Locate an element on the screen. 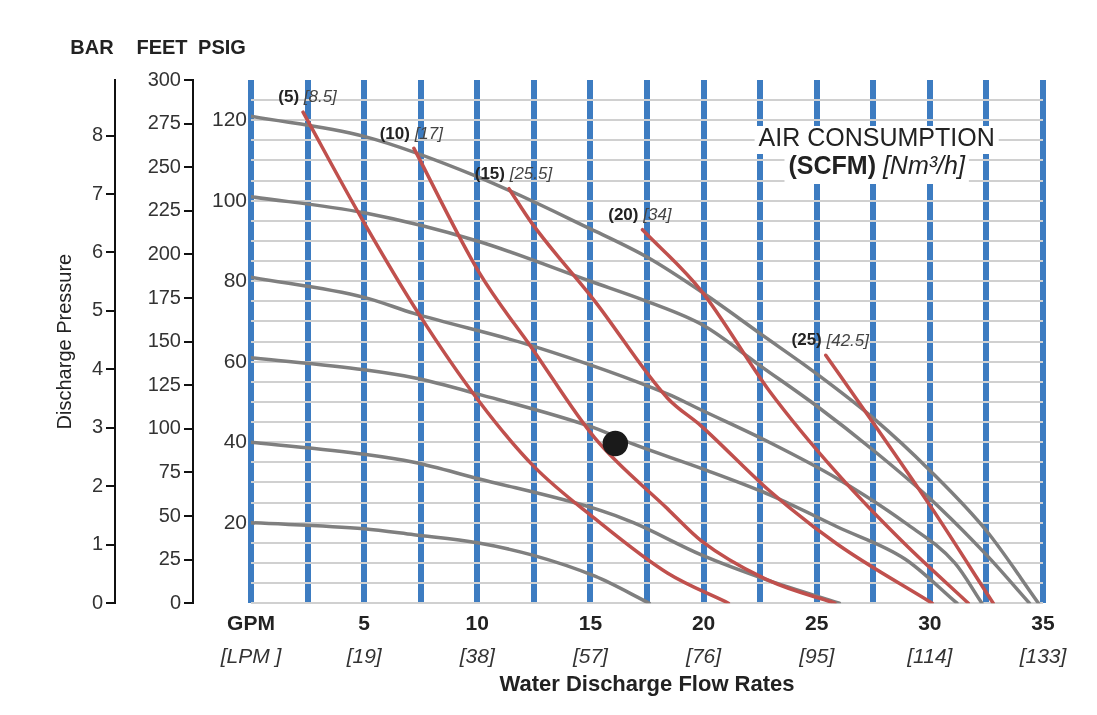  y-tick-label: 100 is located at coordinates (229, 199).